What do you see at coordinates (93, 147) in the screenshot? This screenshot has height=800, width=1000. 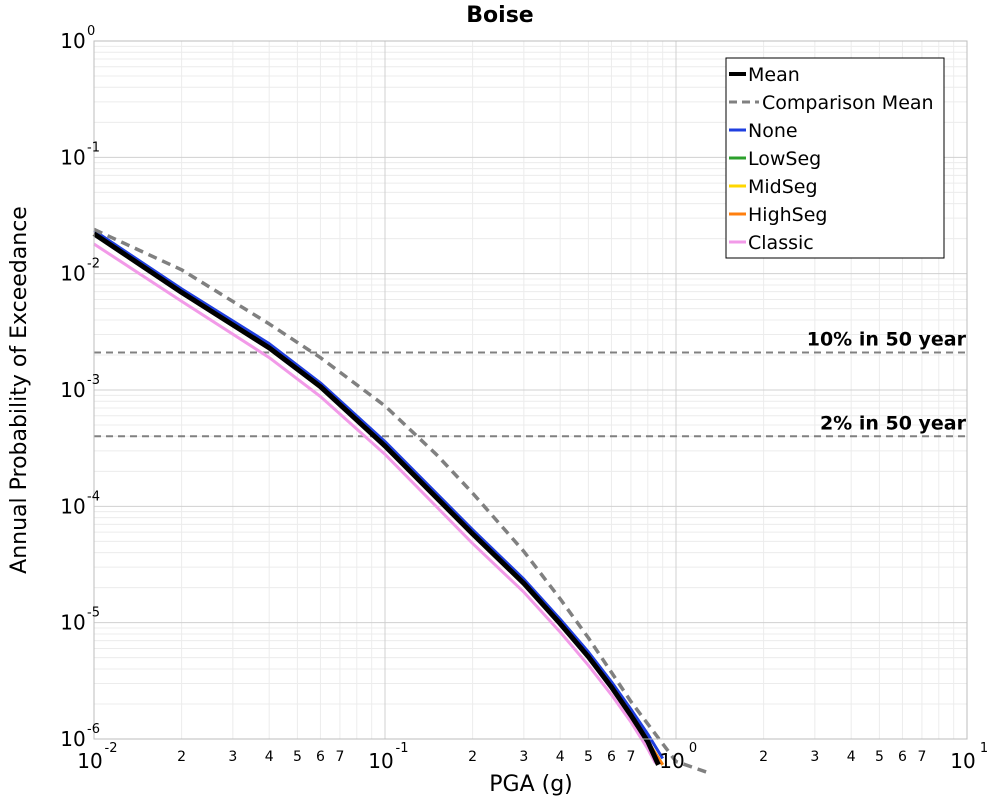 I see `y-tick-exponent: -1` at bounding box center [93, 147].